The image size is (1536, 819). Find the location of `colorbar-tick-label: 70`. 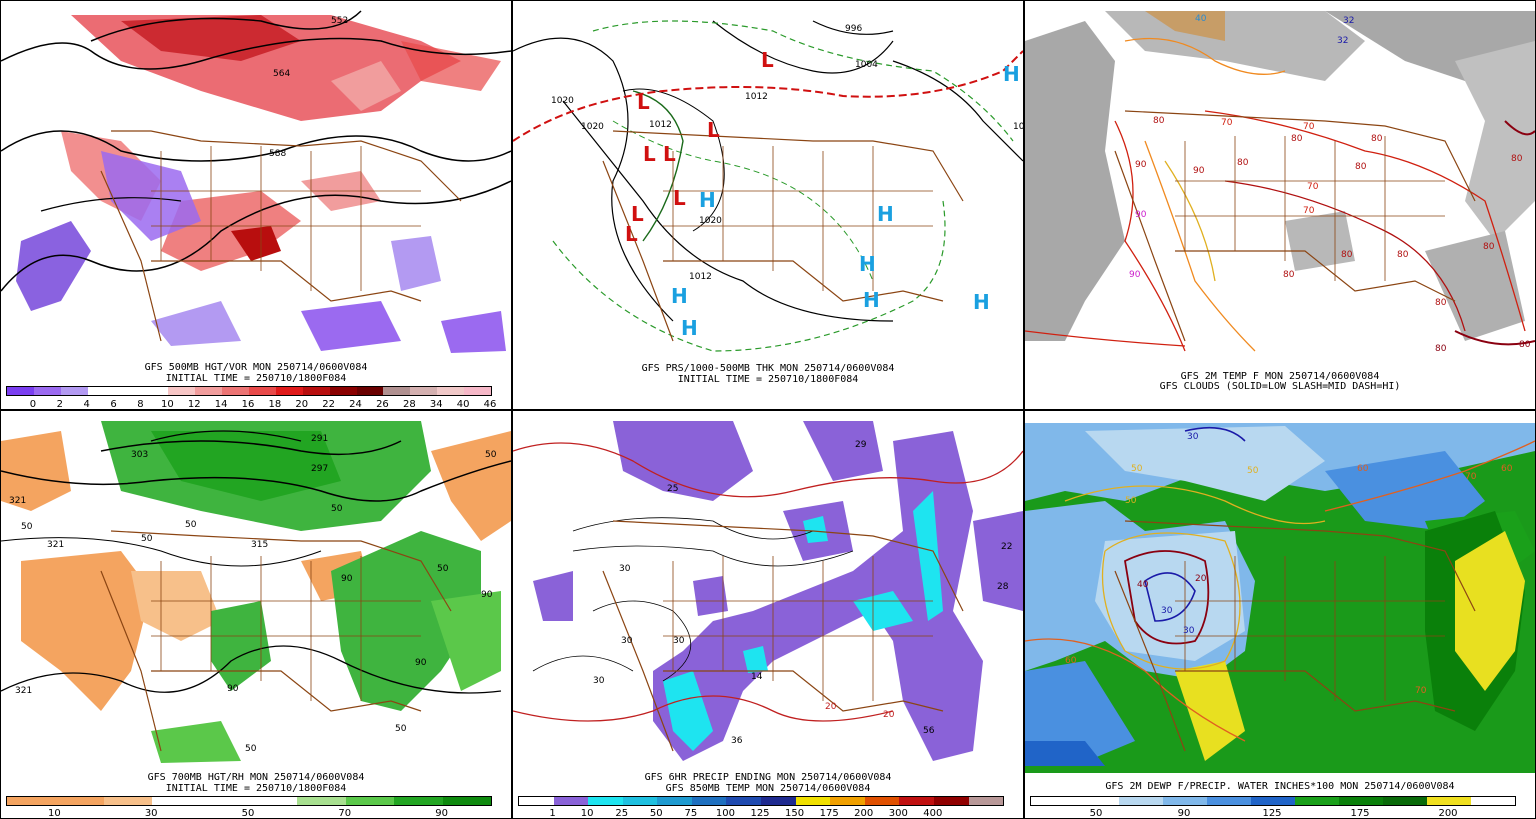

colorbar-tick-label: 70 is located at coordinates (345, 813).